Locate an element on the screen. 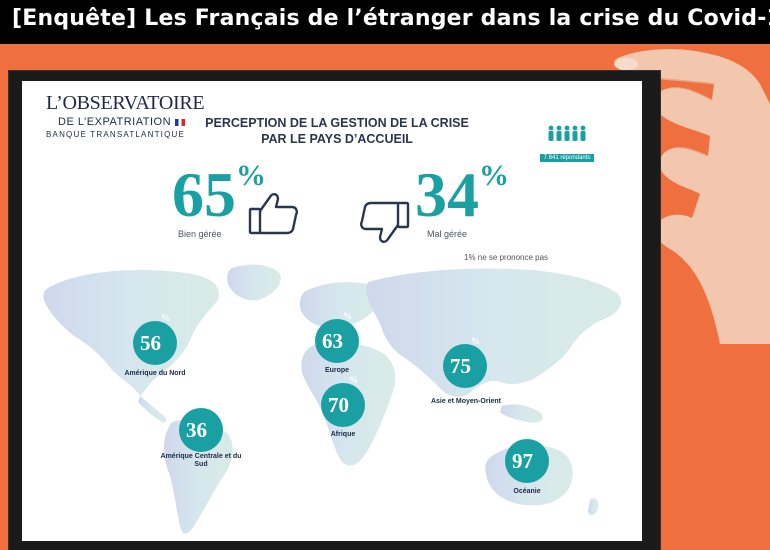 The width and height of the screenshot is (770, 550). region-label: Europe is located at coordinates (337, 370).